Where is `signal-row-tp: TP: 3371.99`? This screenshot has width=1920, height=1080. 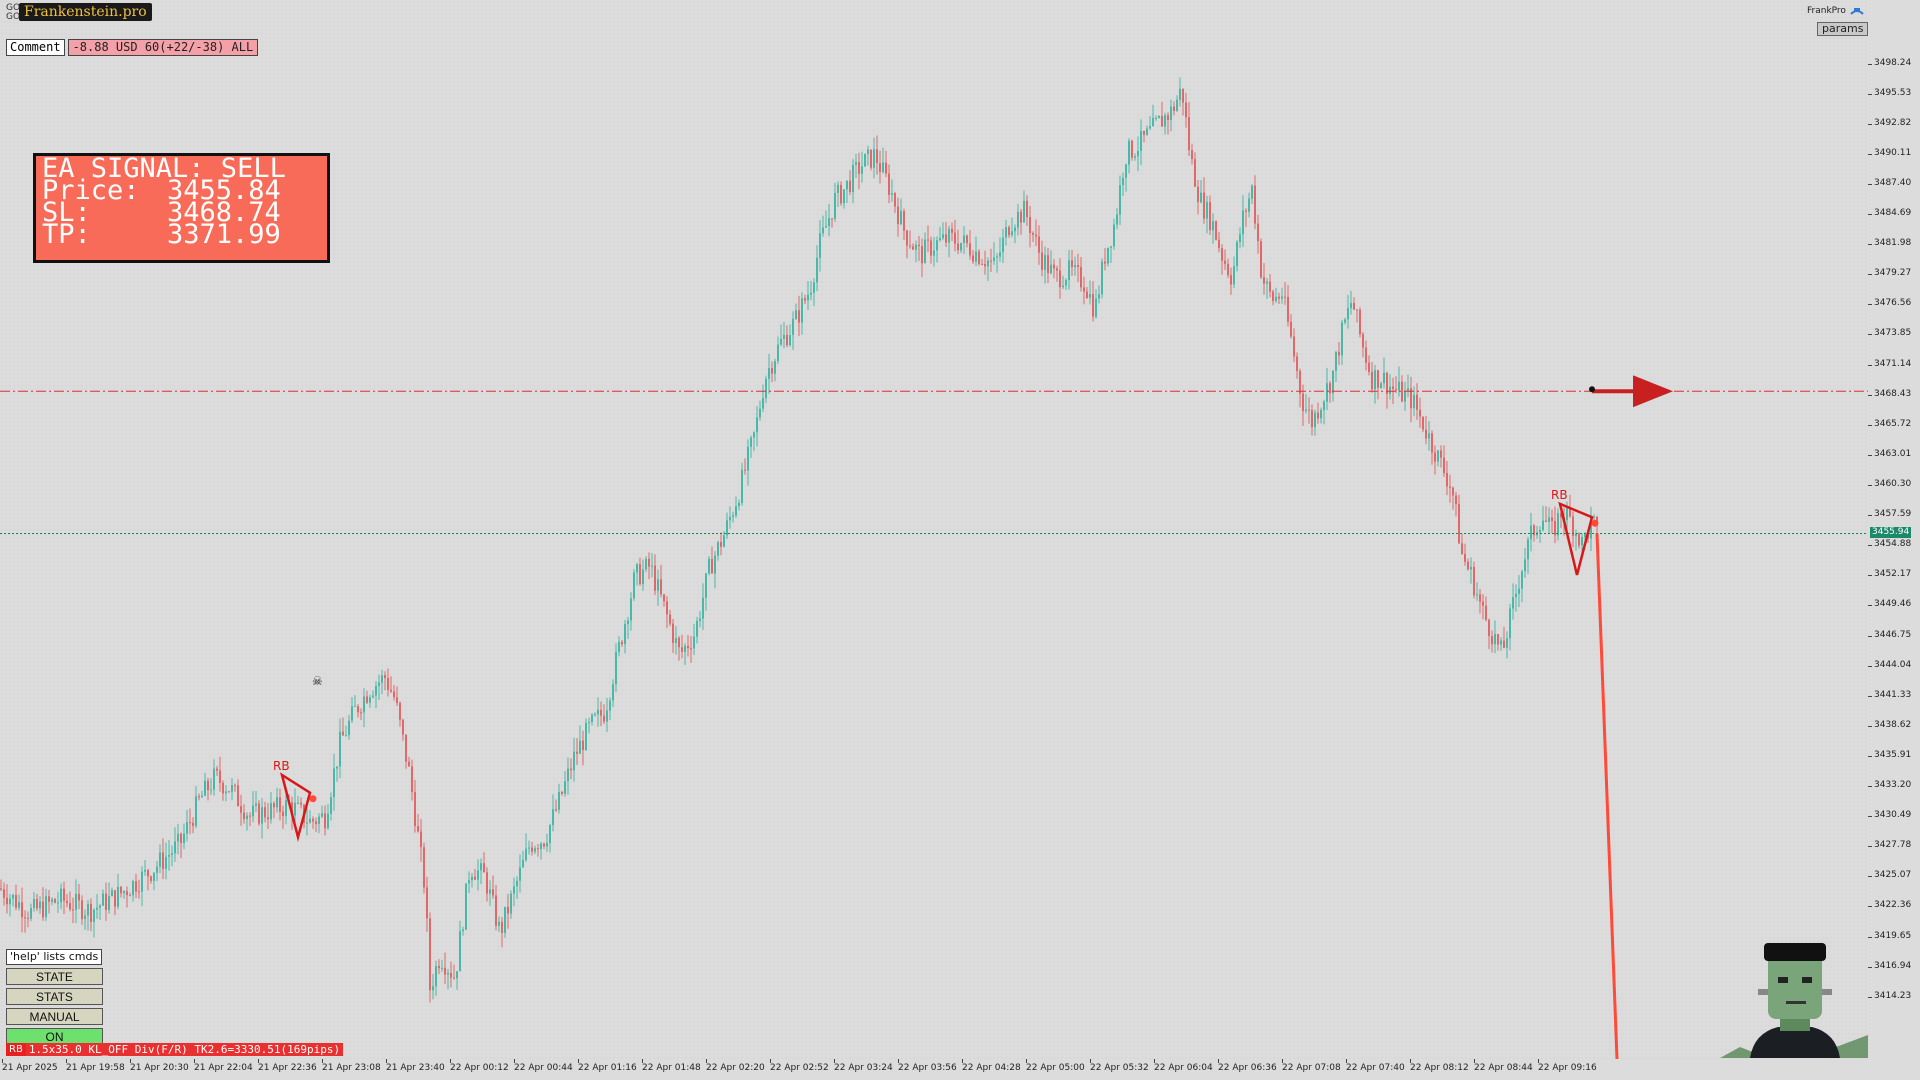
signal-row-tp: TP: 3371.99 is located at coordinates (181, 234).